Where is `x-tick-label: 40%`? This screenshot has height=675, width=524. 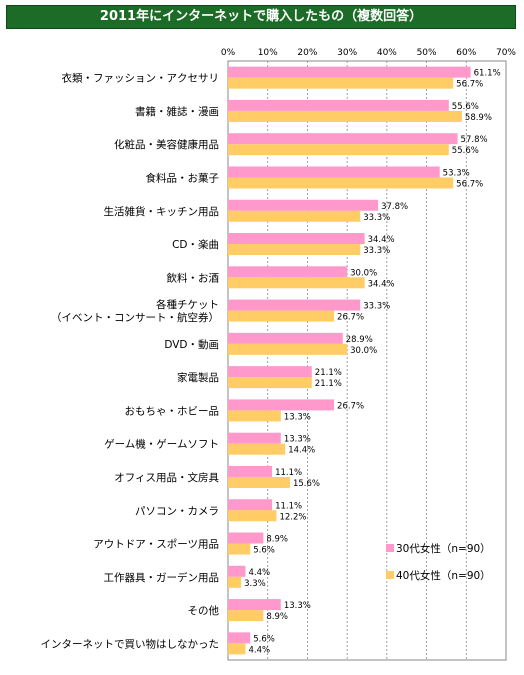 x-tick-label: 40% is located at coordinates (387, 53).